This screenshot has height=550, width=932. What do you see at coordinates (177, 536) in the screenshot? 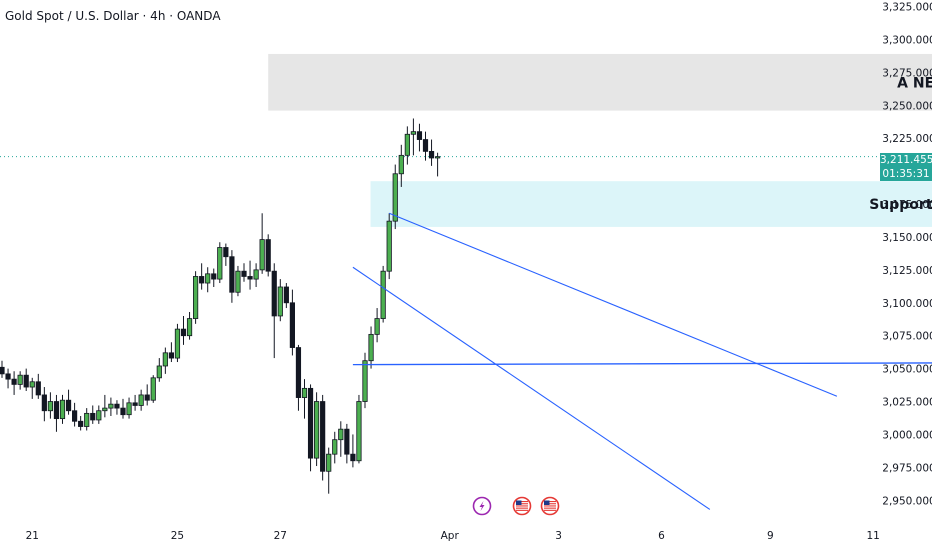
I see `x-tick-label: 25` at bounding box center [177, 536].